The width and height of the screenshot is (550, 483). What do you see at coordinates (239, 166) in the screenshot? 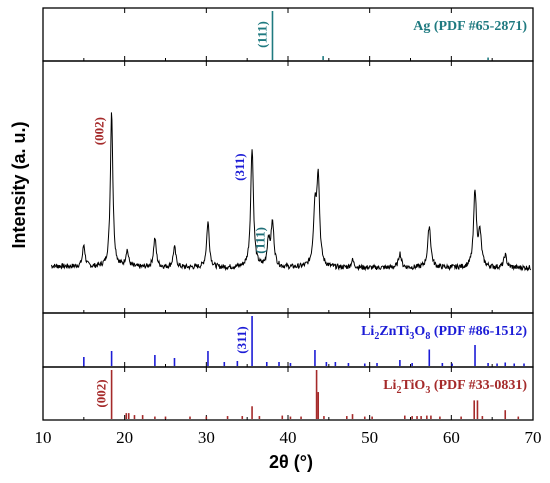
I see `peak-annotation: (311)` at bounding box center [239, 166].